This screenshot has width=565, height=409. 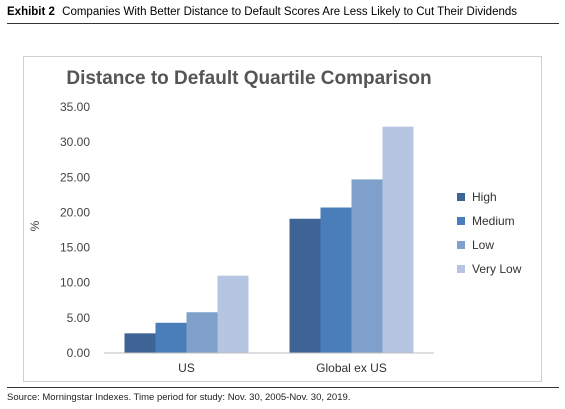 I want to click on exhibit-label: Exhibit 2, so click(x=31, y=12).